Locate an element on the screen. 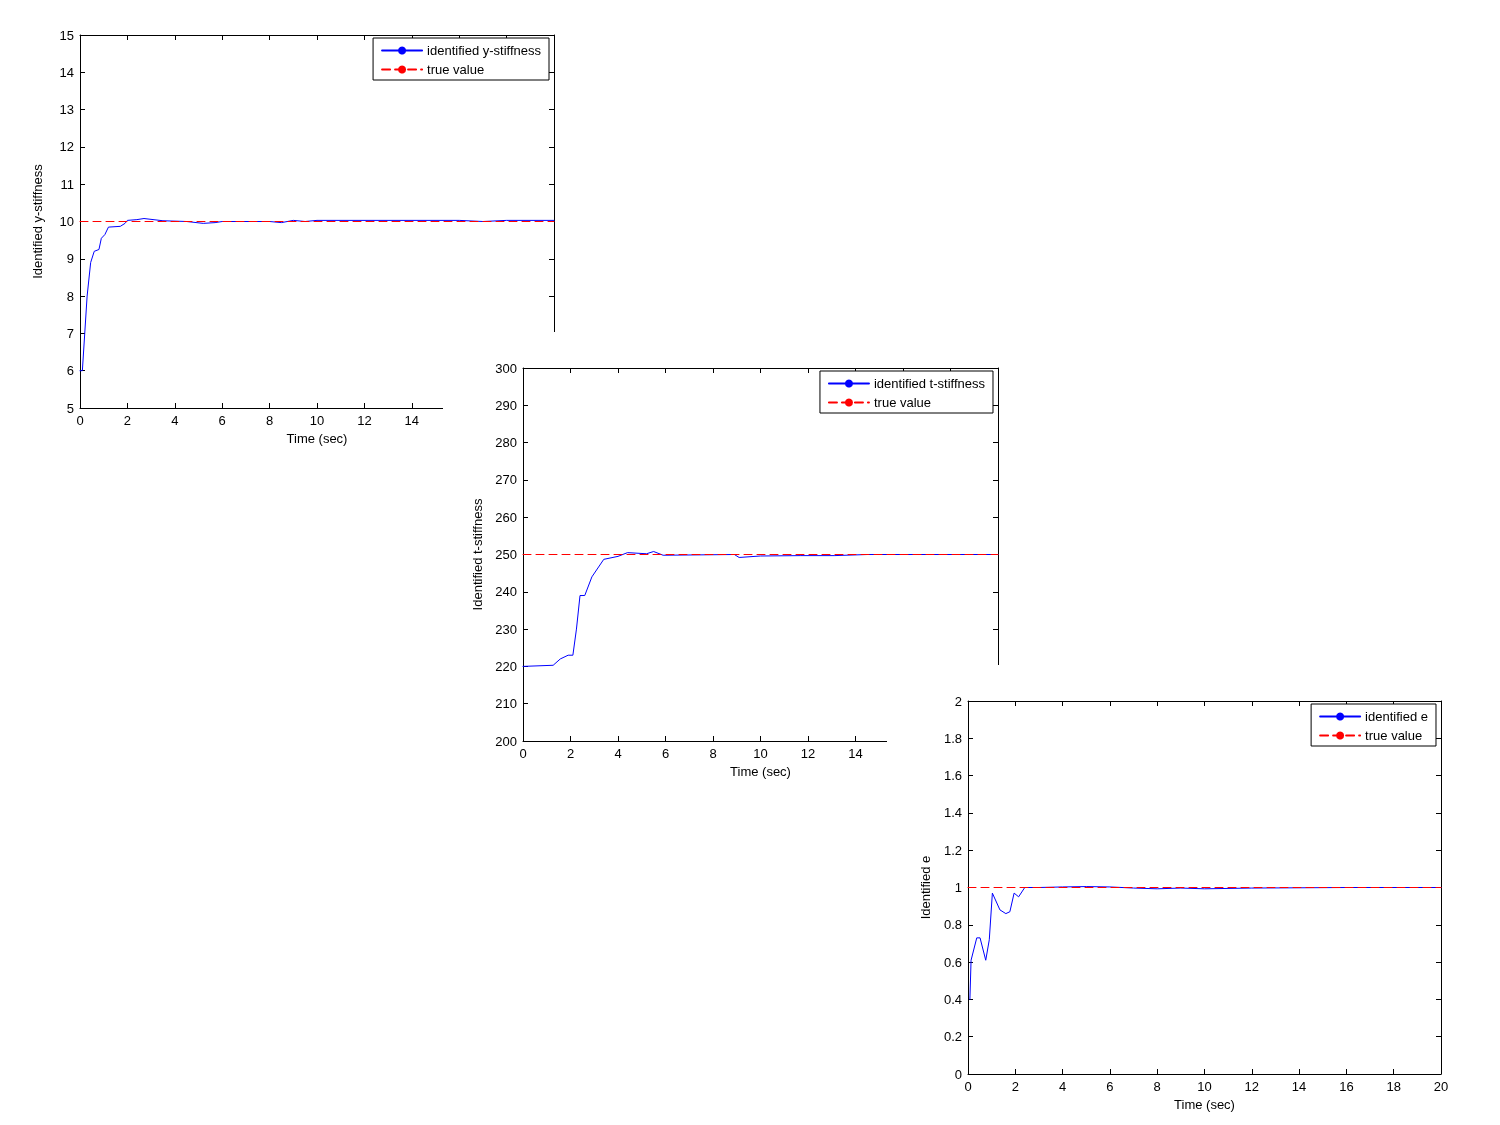  y-tick-label: 0.8 is located at coordinates (952, 925).